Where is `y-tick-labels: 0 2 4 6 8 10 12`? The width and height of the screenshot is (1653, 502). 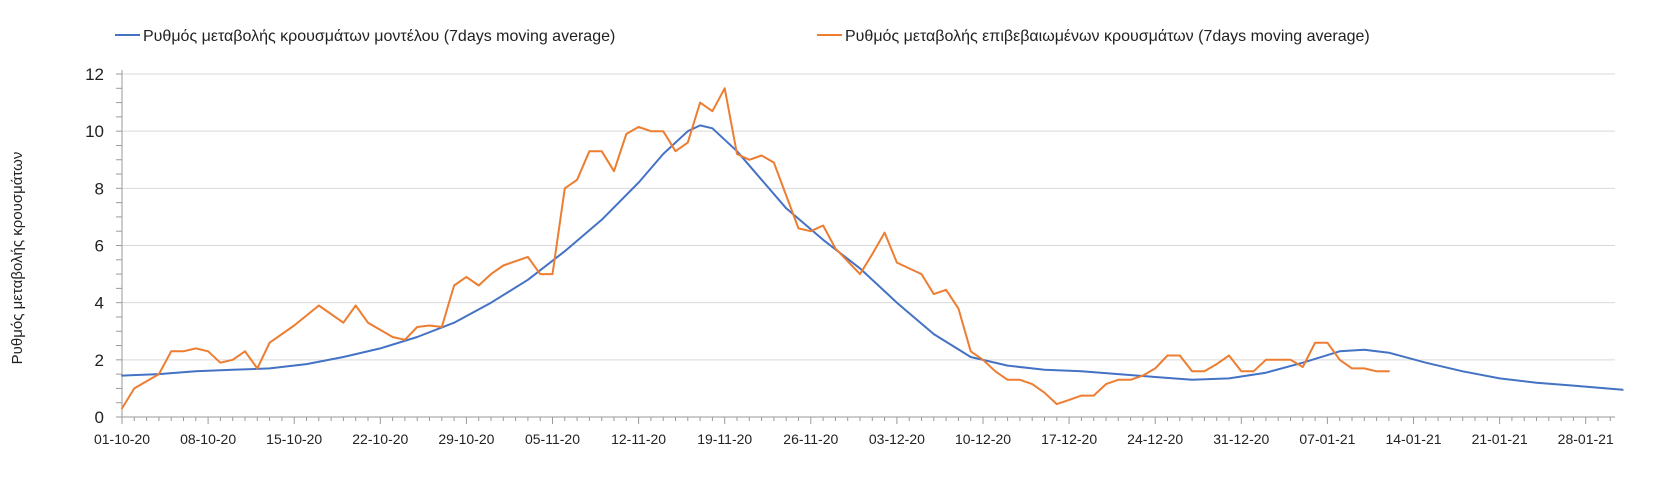
y-tick-labels: 0 2 4 6 8 10 12 is located at coordinates (94, 246).